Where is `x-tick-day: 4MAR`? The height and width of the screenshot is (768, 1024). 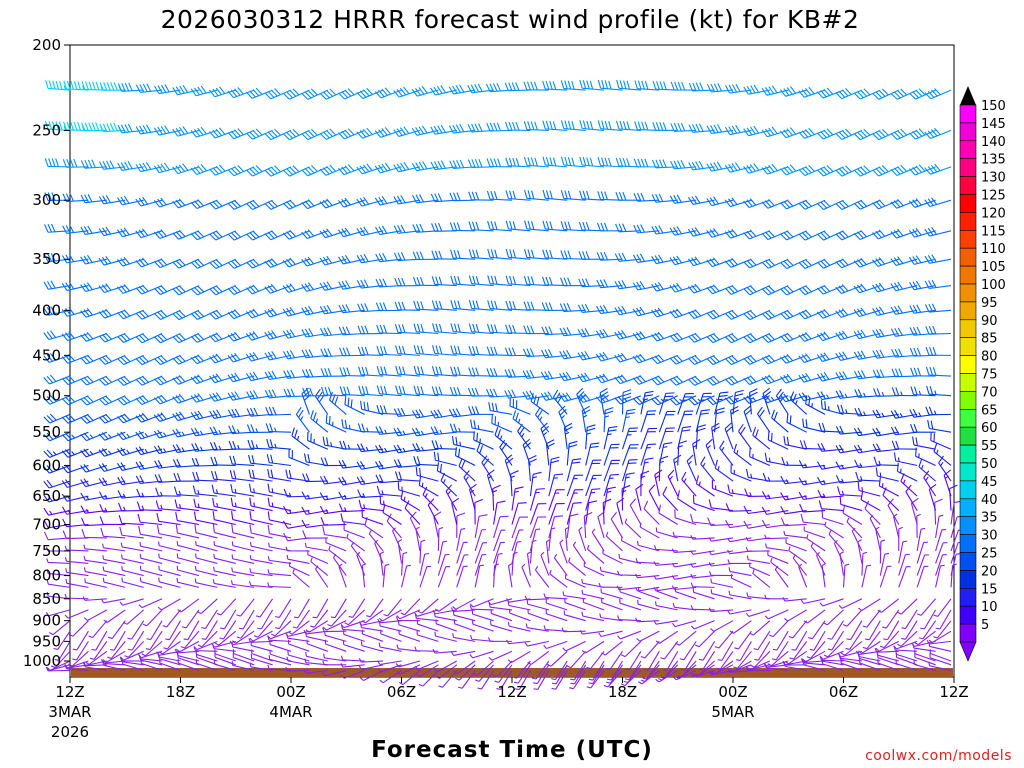 x-tick-day: 4MAR is located at coordinates (290, 712).